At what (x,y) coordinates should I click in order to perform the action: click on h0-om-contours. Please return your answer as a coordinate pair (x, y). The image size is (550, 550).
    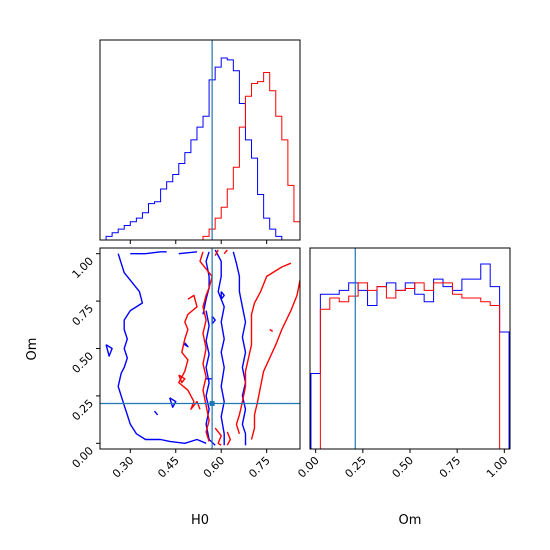
    Looking at the image, I should click on (202, 347).